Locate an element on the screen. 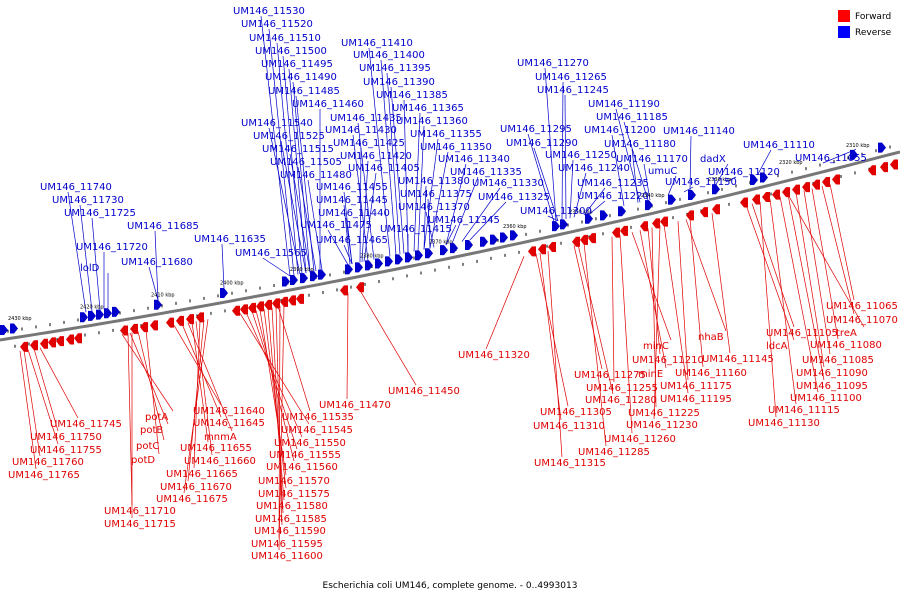 The image size is (900, 600). reverse-gene-label: UM146_11685 is located at coordinates (163, 226).